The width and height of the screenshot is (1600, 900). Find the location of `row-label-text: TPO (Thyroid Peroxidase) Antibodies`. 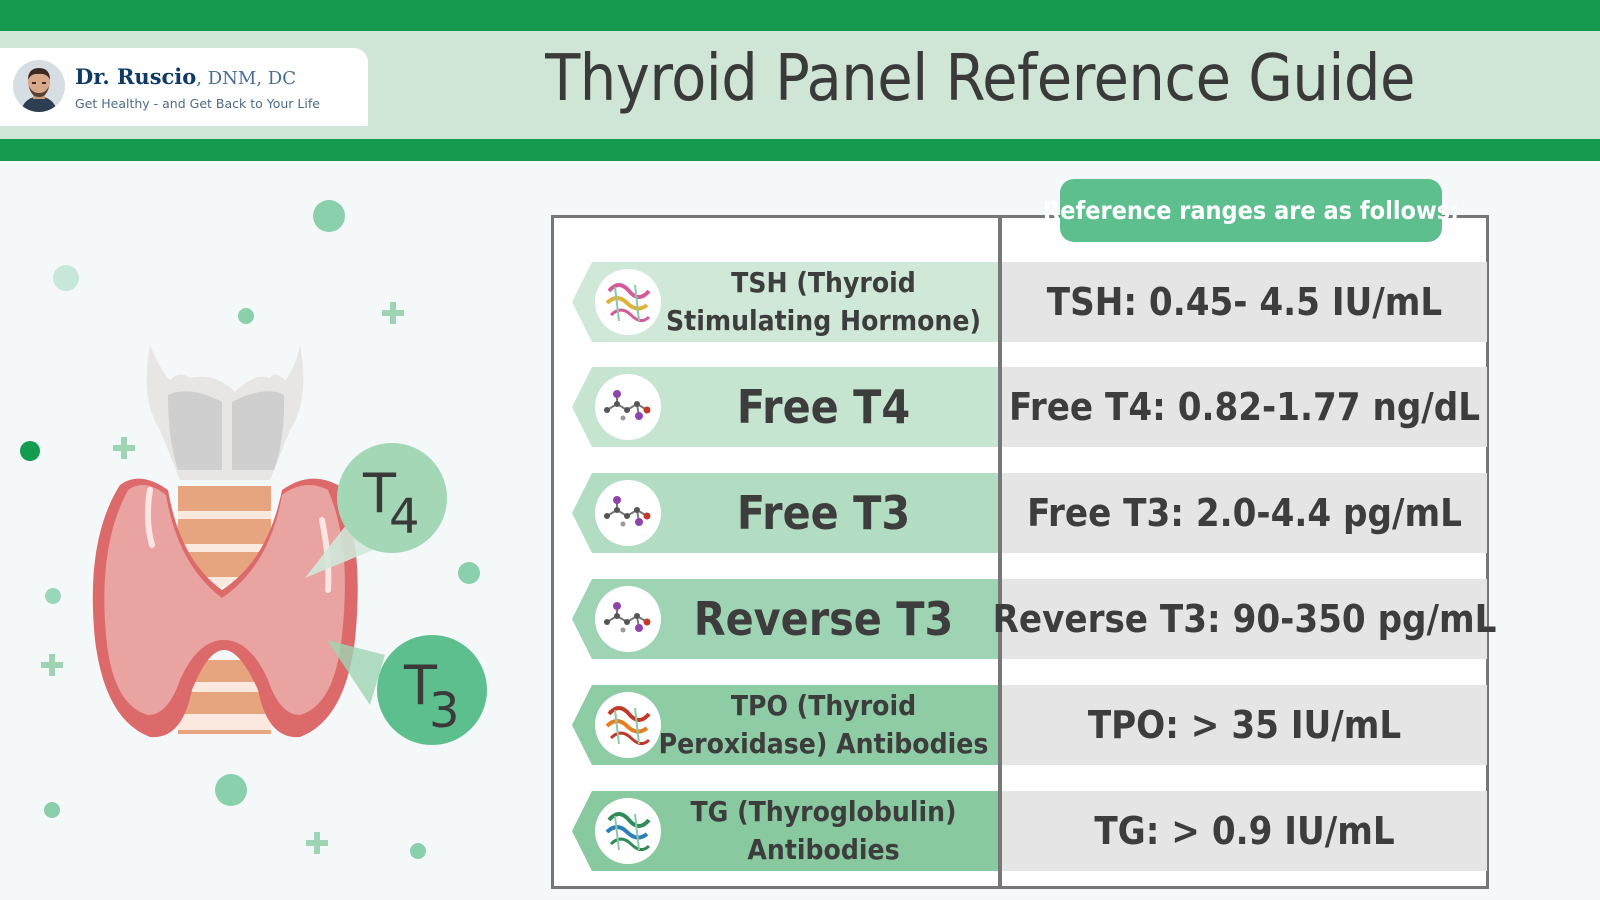

row-label-text: TPO (Thyroid Peroxidase) Antibodies is located at coordinates (823, 725).